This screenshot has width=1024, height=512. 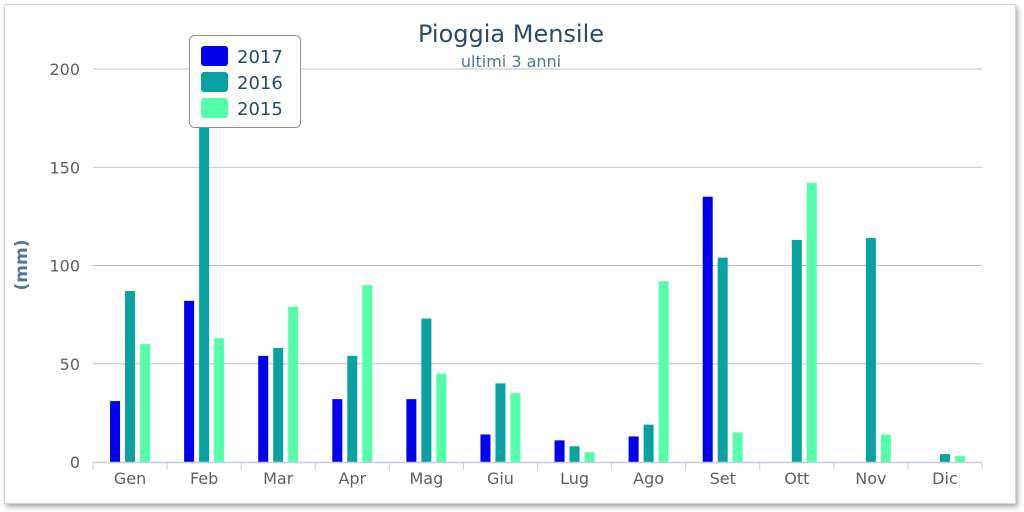 I want to click on x-tick-label: Giu, so click(x=500, y=478).